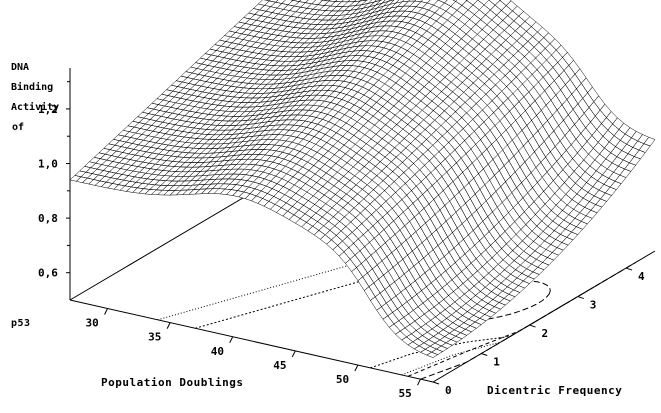  Describe the element at coordinates (92, 322) in the screenshot. I see `x-tick-label: 30` at that location.